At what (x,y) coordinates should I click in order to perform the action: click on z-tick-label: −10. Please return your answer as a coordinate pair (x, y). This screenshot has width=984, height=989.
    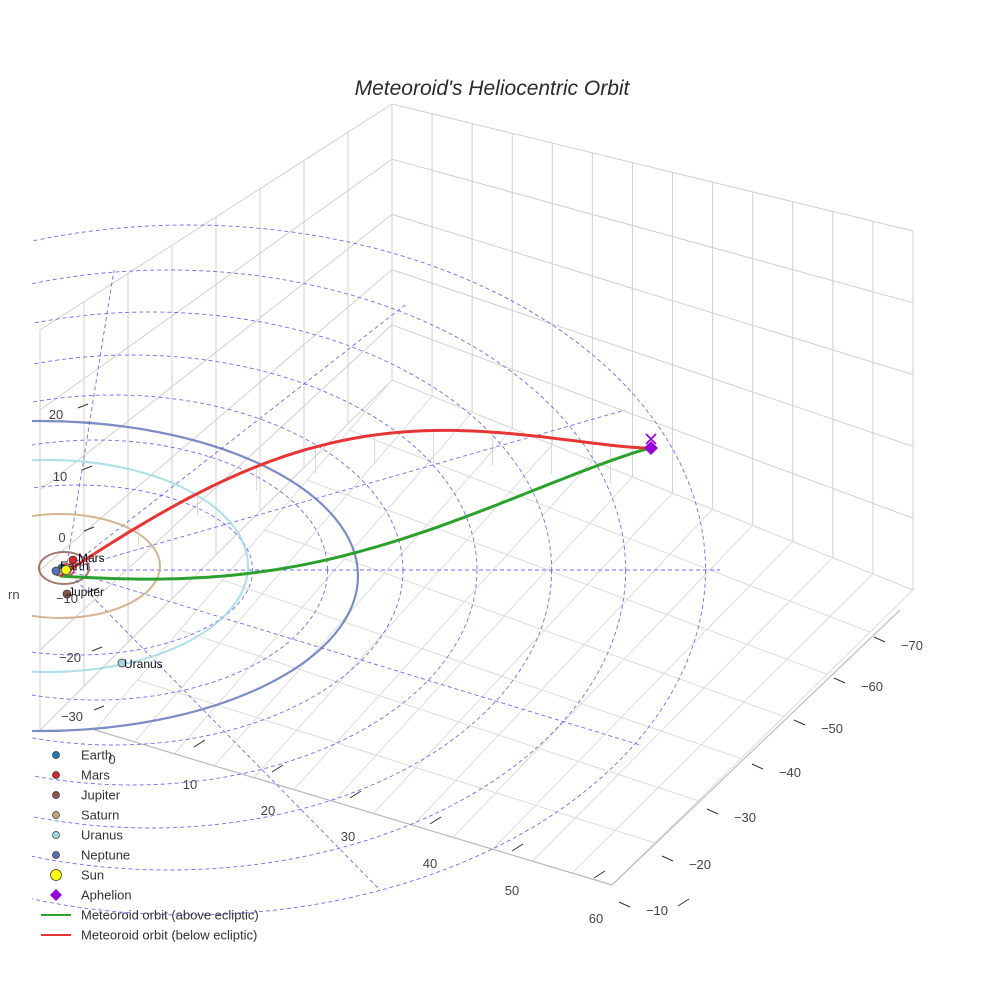
    Looking at the image, I should click on (67, 598).